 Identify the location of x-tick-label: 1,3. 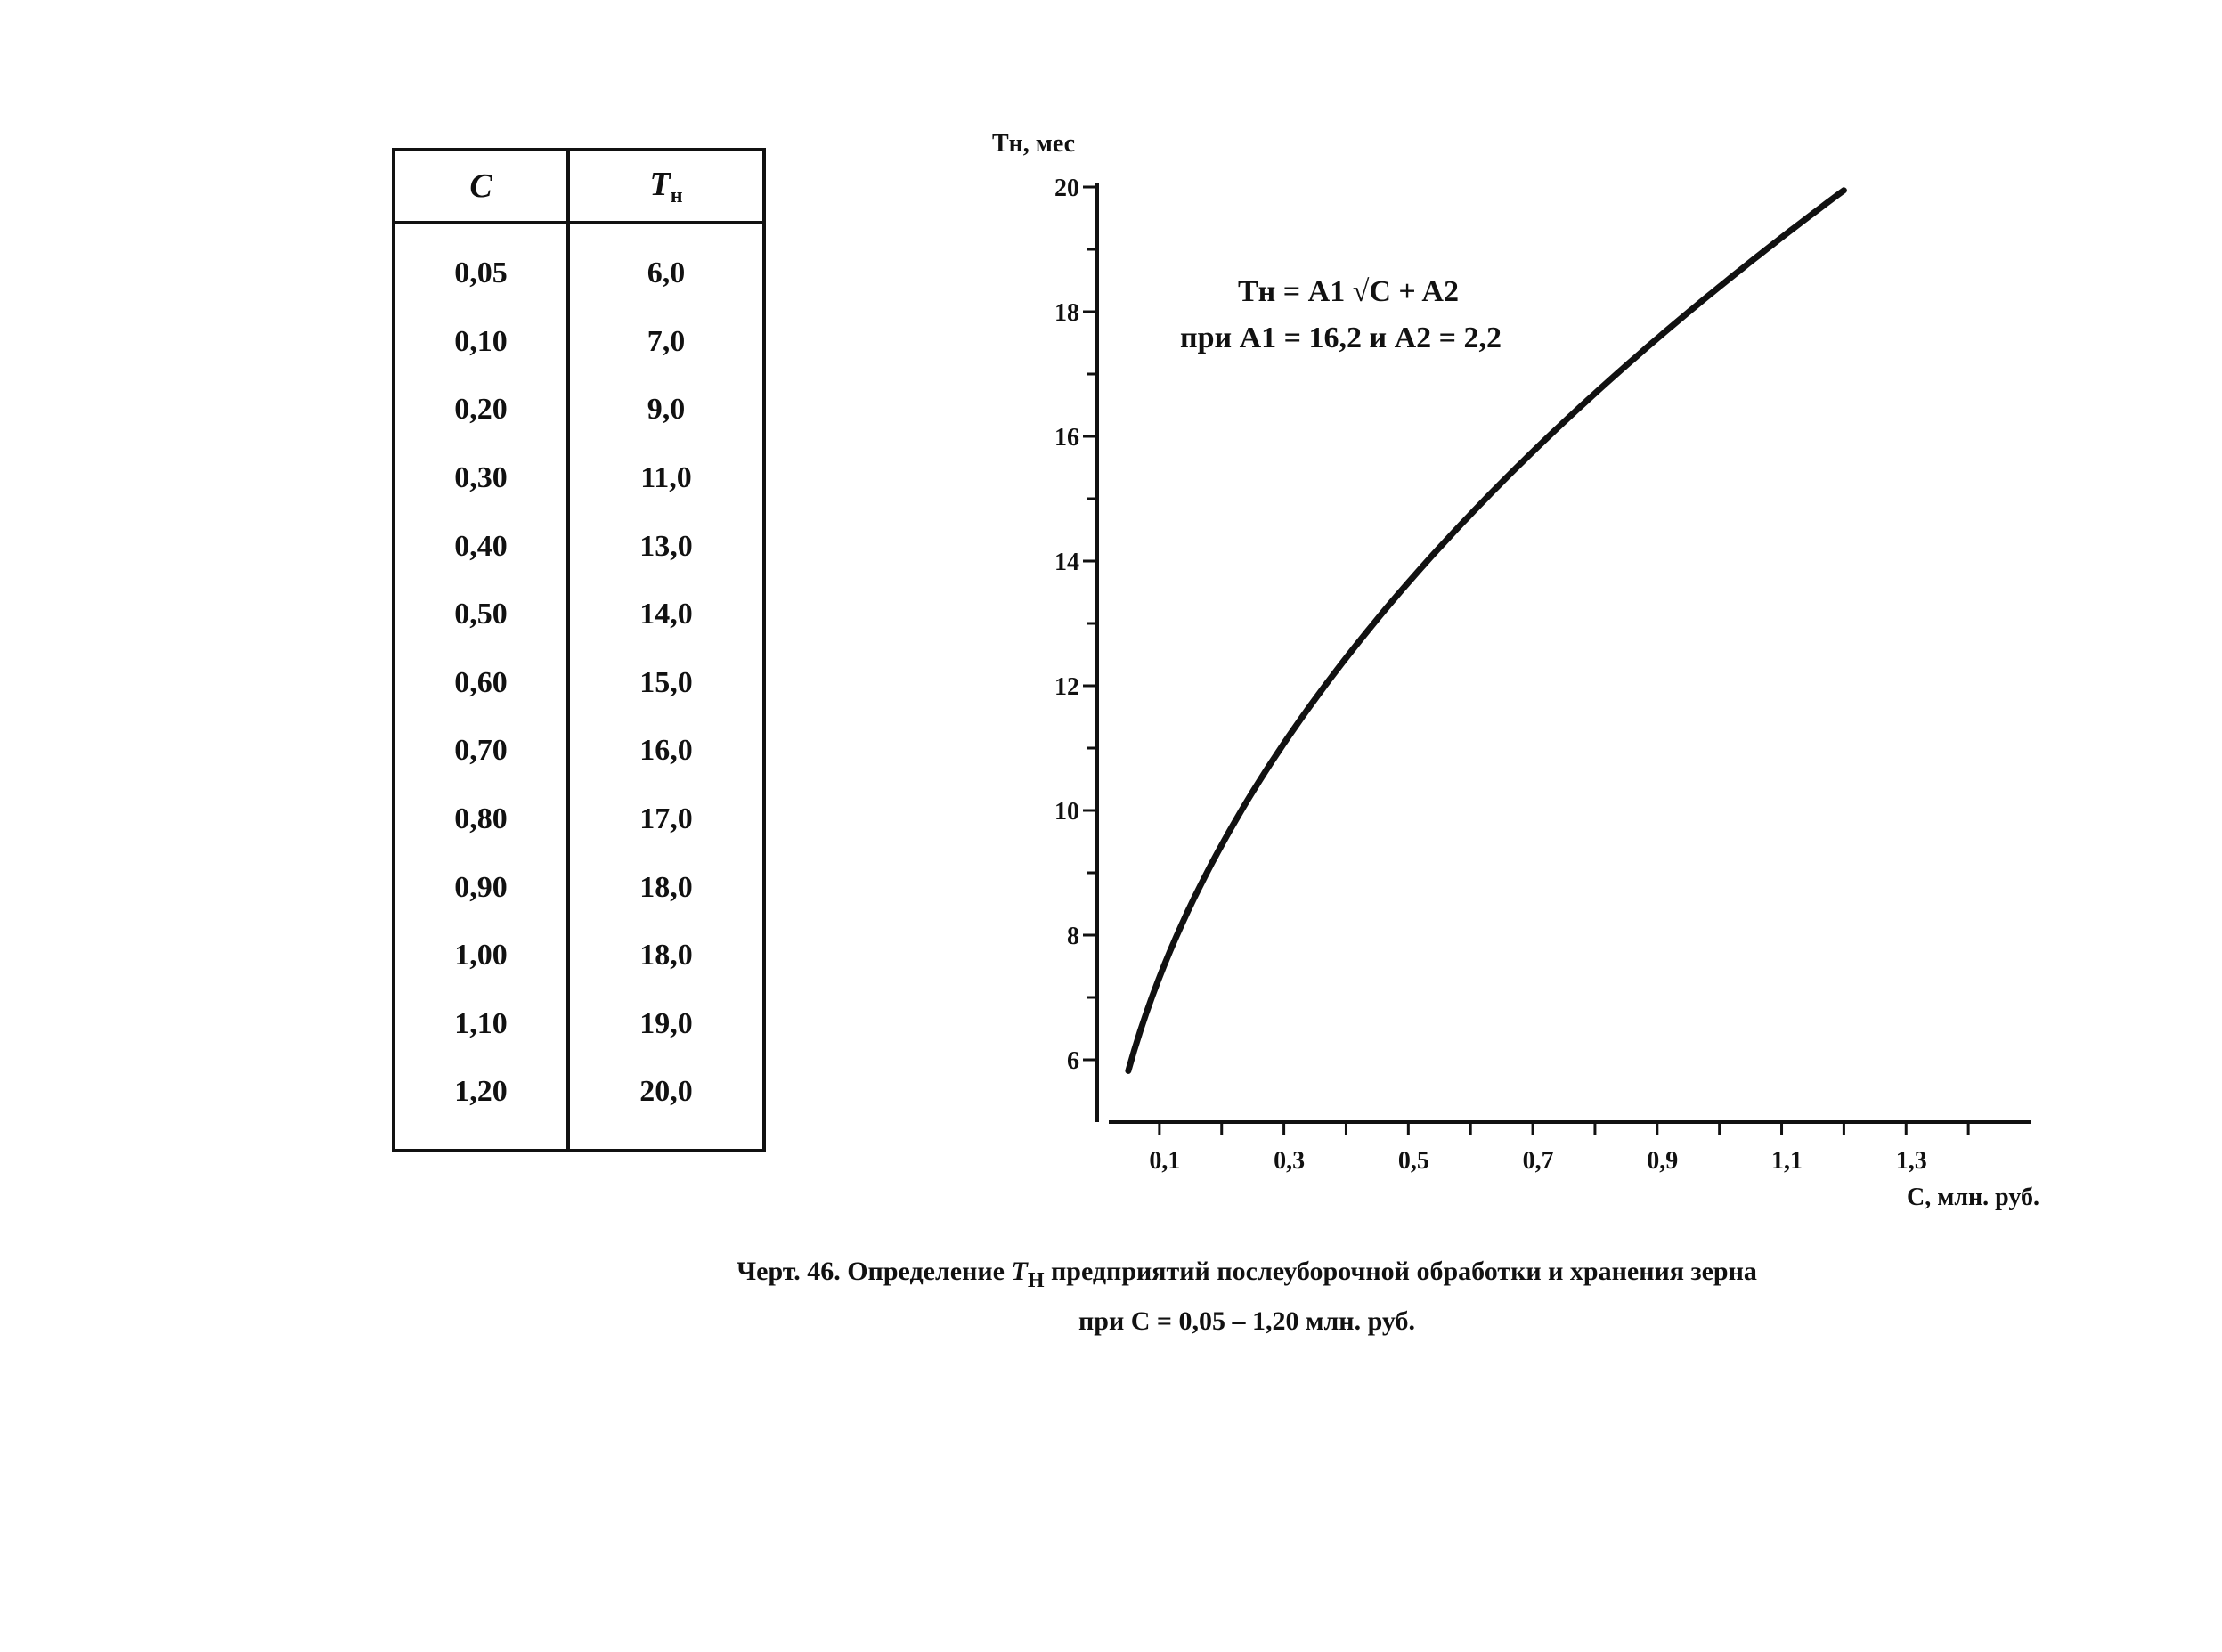
(1912, 1161).